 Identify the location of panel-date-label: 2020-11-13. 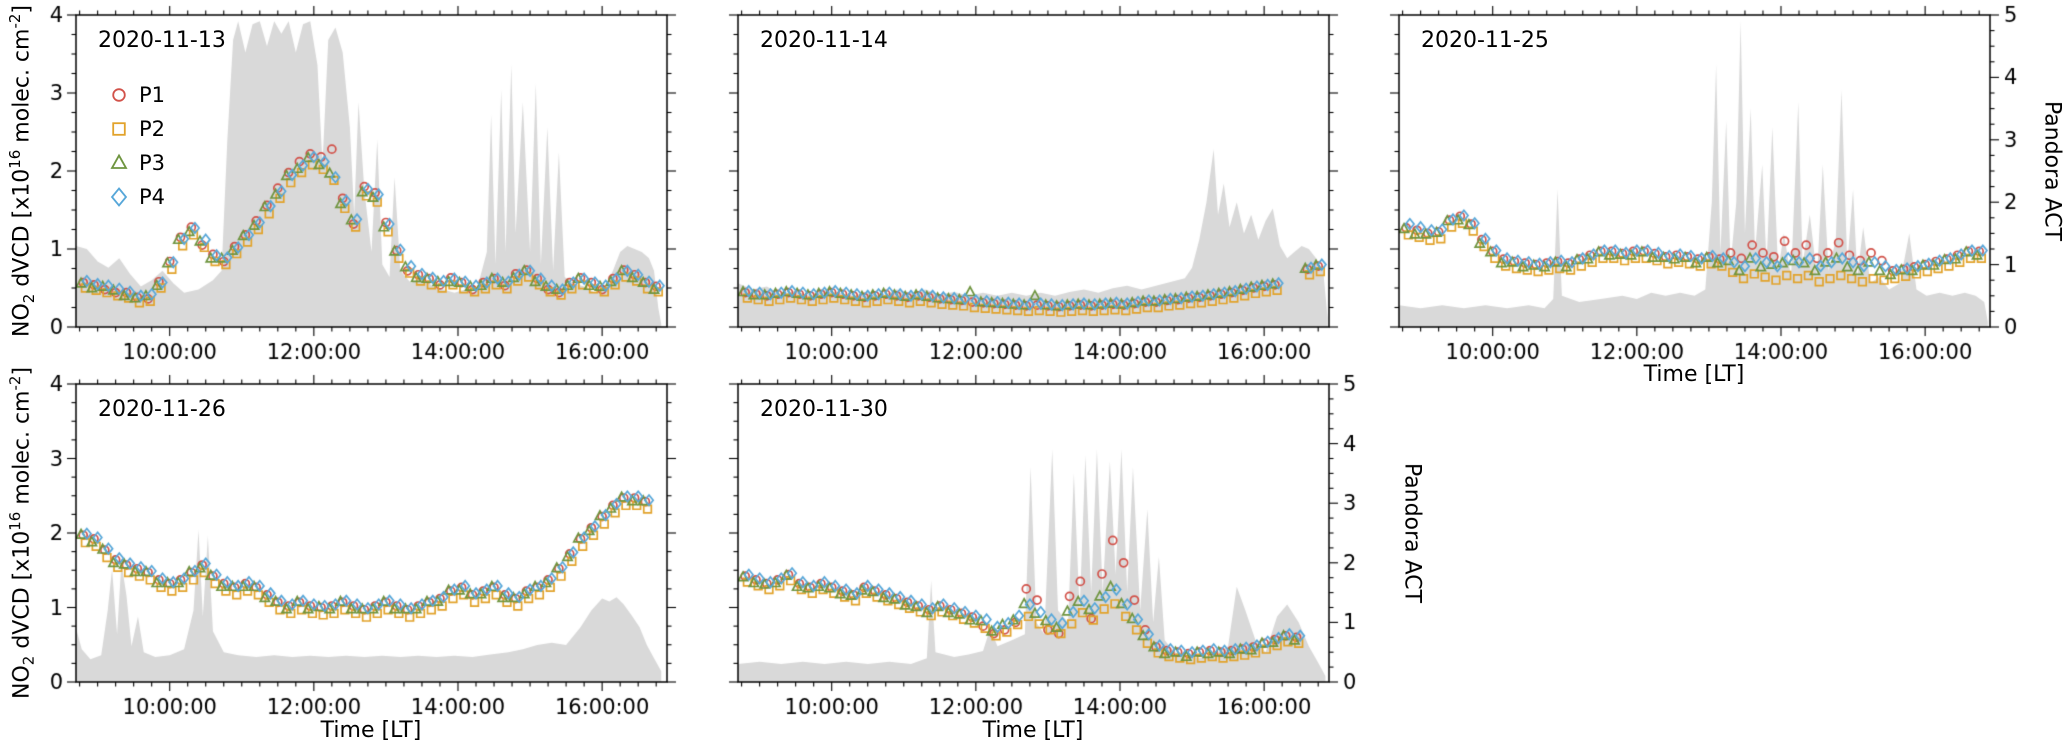
(162, 40).